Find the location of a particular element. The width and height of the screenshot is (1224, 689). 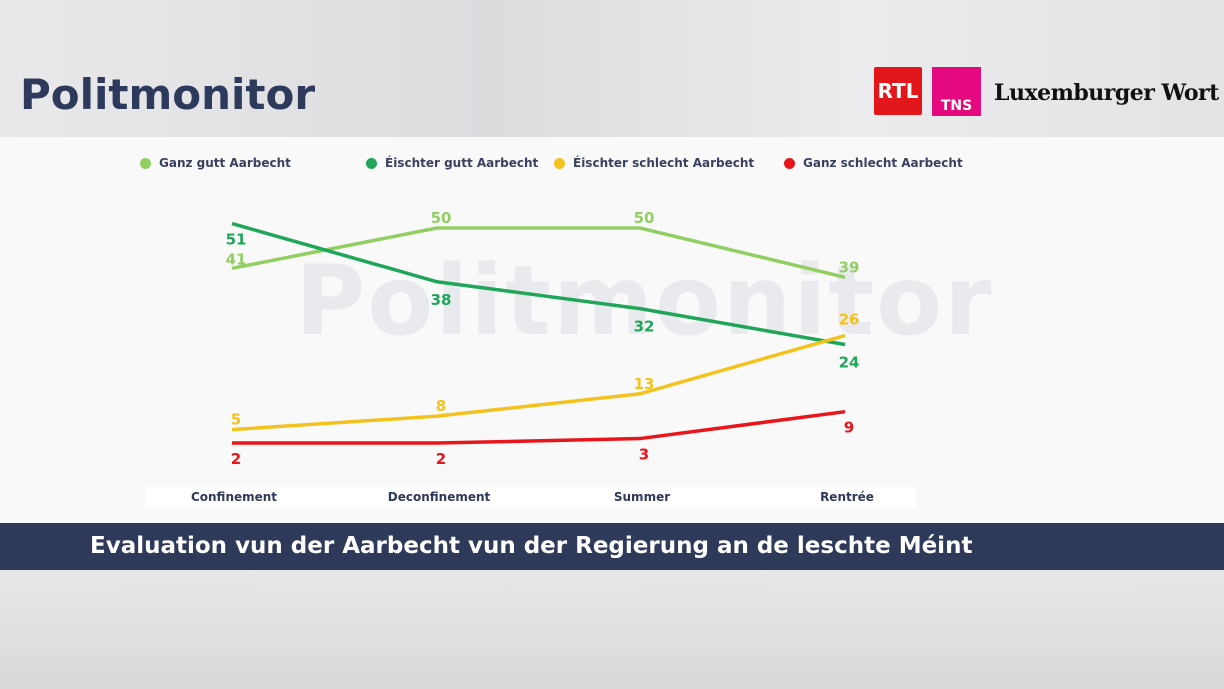

watermark: Politmonitor is located at coordinates (644, 301).